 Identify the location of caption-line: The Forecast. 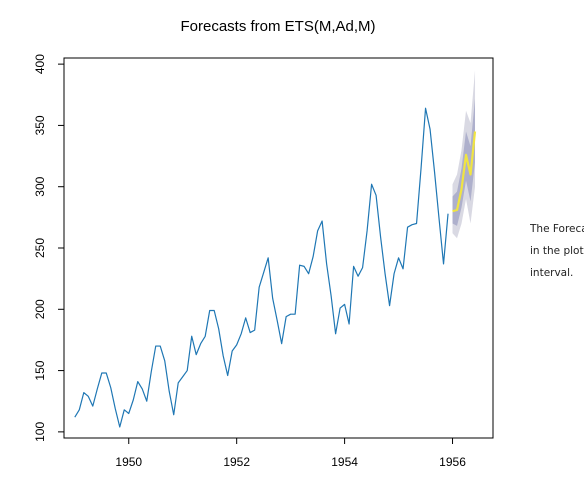
(557, 229).